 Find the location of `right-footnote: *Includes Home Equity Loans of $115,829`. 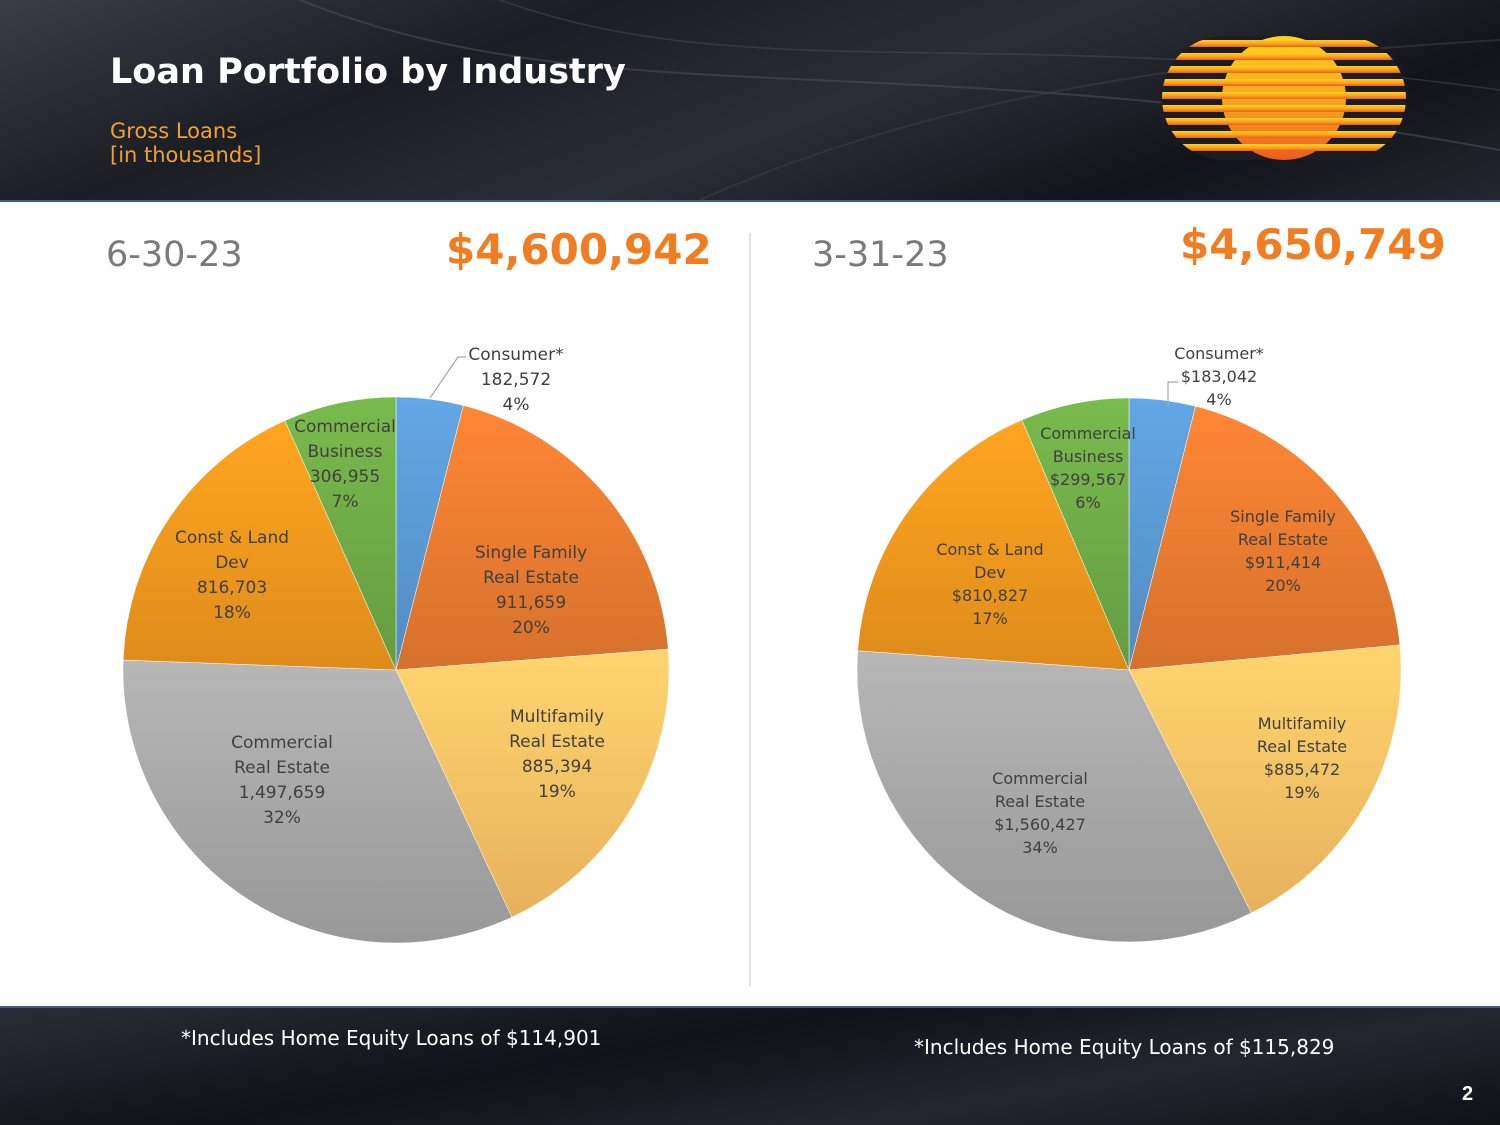

right-footnote: *Includes Home Equity Loans of $115,829 is located at coordinates (1124, 1047).